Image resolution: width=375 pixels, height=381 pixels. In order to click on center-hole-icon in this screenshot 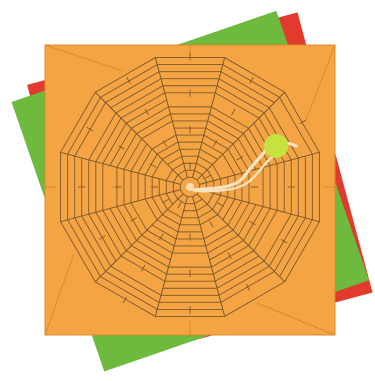, I will do `click(190, 187)`.